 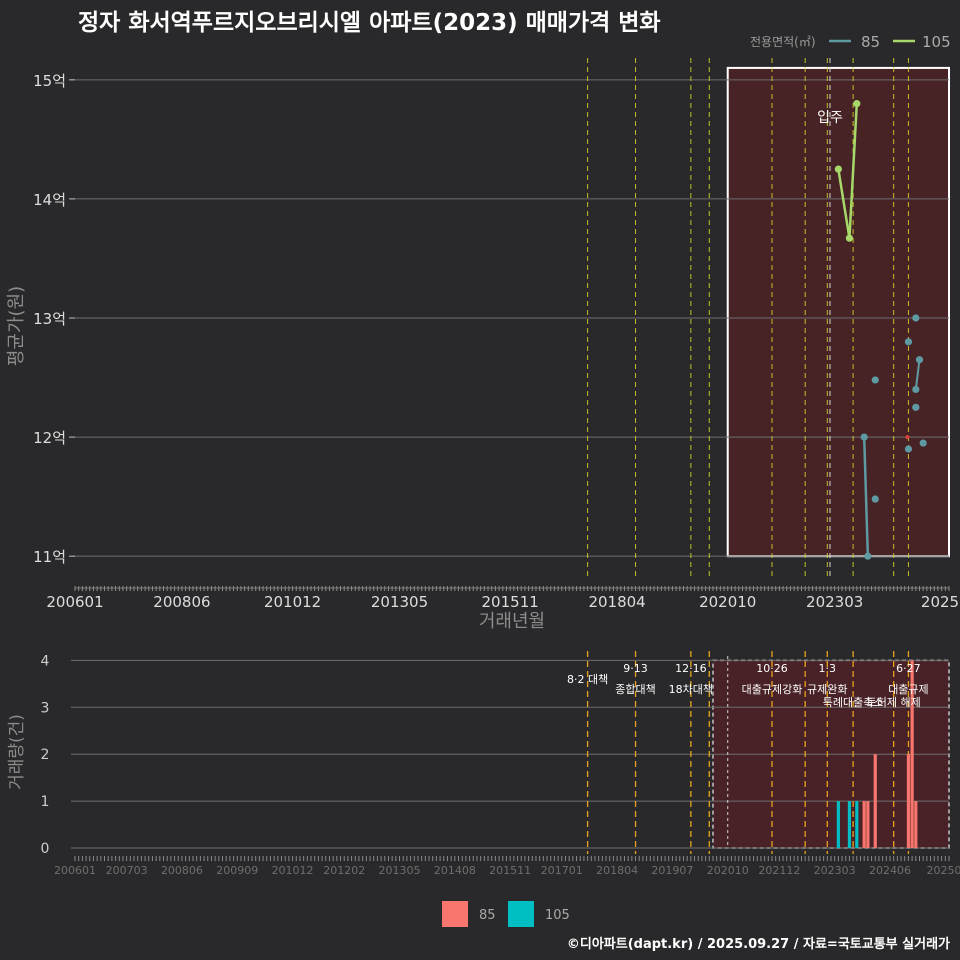 I want to click on price-y-tick-label: 12억, so click(x=49, y=438).